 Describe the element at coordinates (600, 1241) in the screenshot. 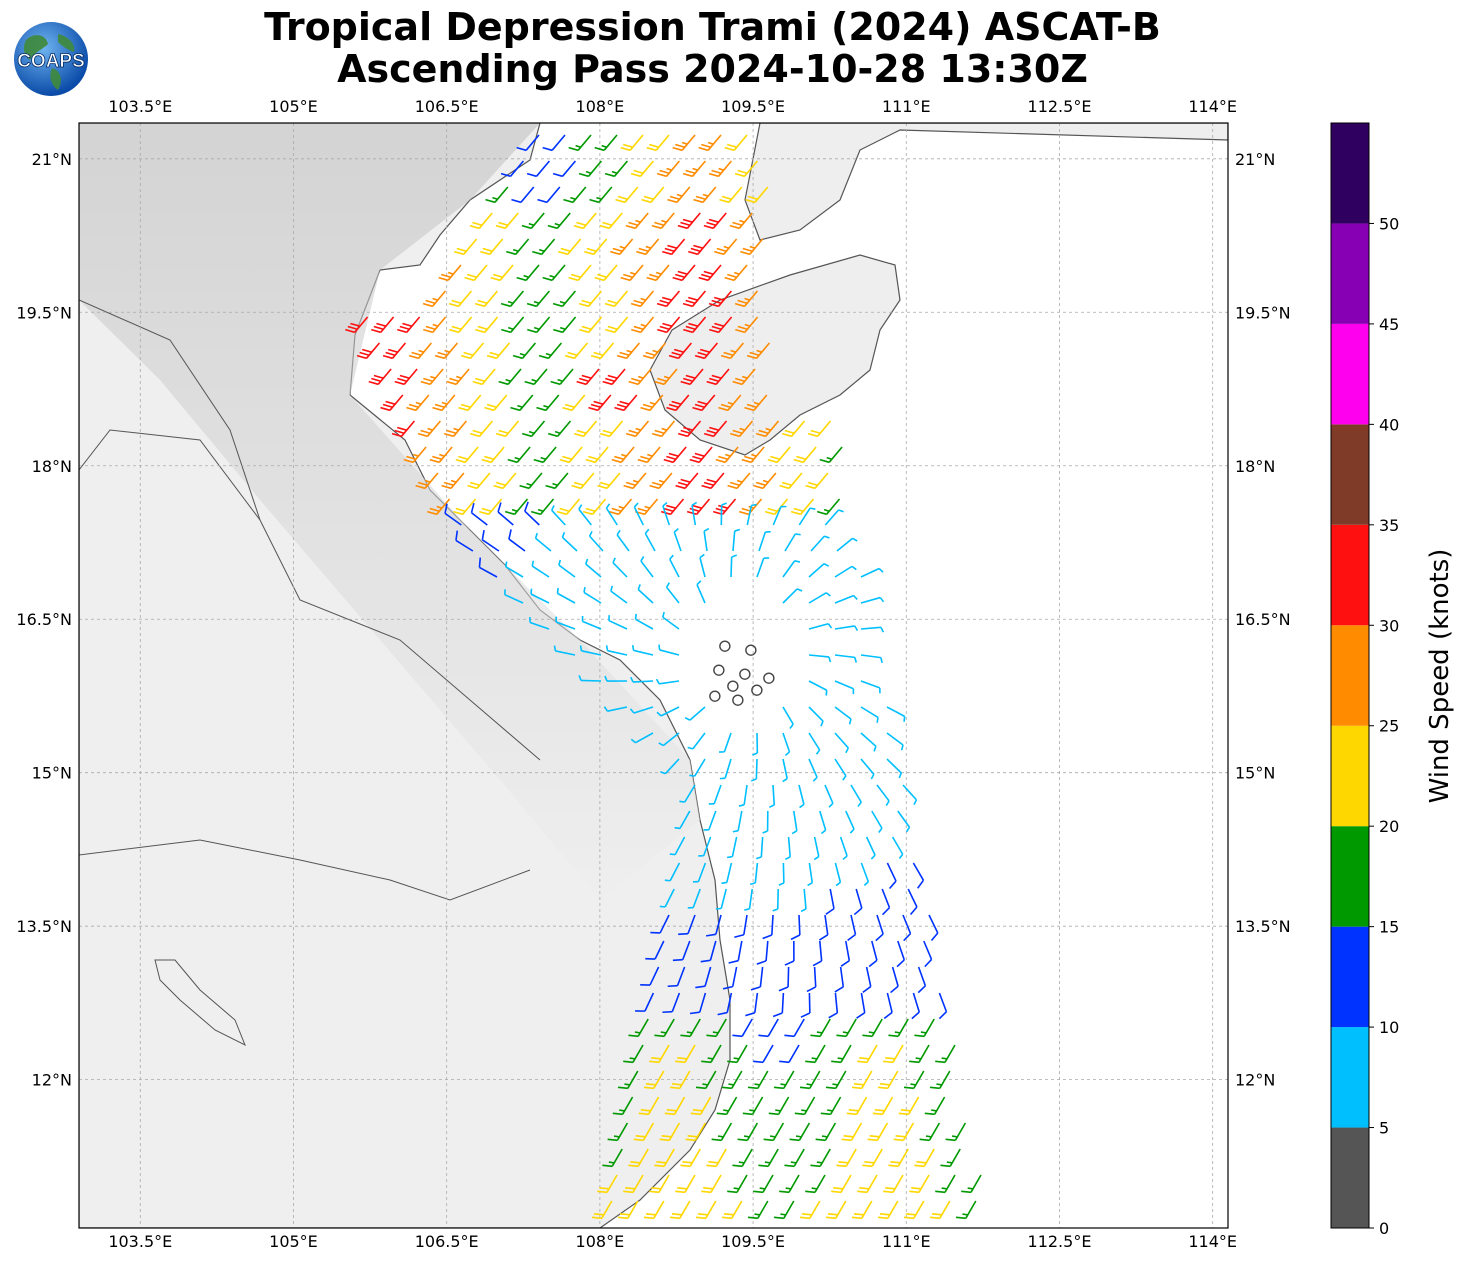

I see `lon-tick-label-bottom: 108°E` at that location.